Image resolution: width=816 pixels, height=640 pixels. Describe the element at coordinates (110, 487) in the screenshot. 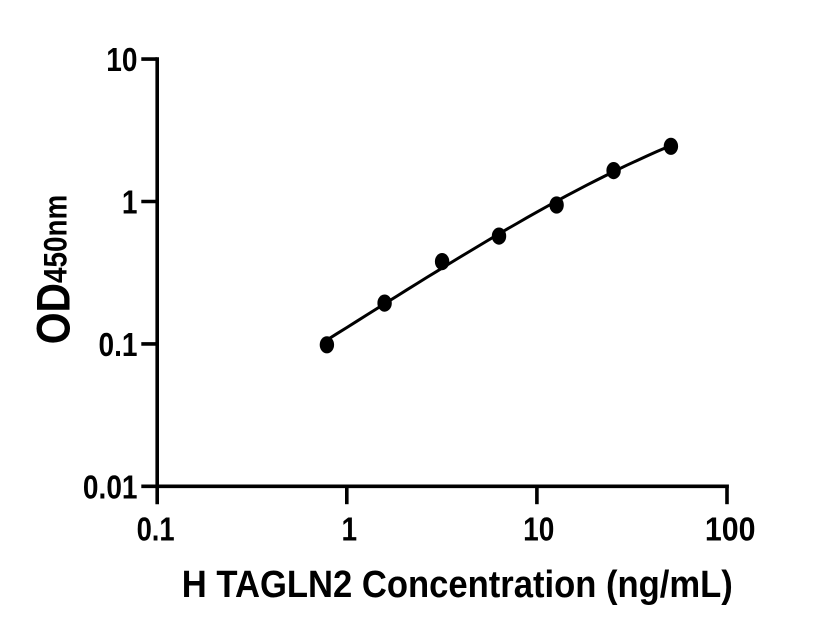

I see `svg-text: 0.01` at that location.